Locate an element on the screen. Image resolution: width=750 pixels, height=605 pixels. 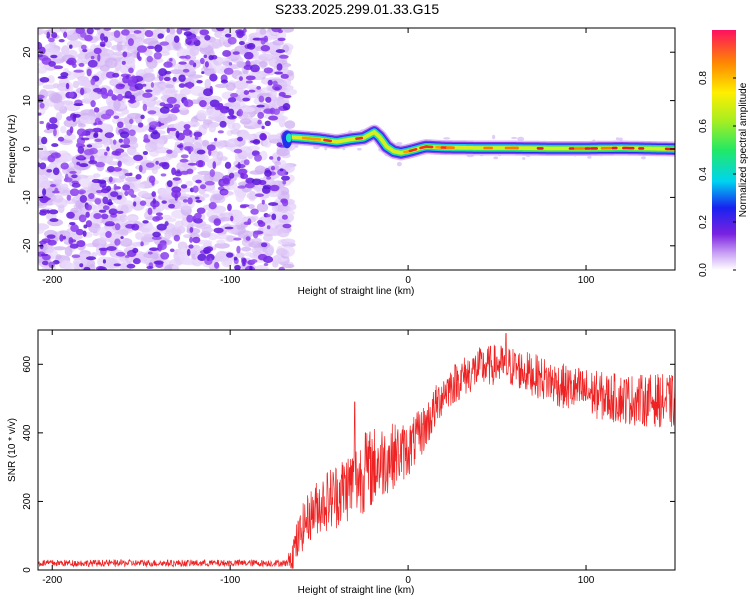
signal-onset is located at coordinates (289, 137).